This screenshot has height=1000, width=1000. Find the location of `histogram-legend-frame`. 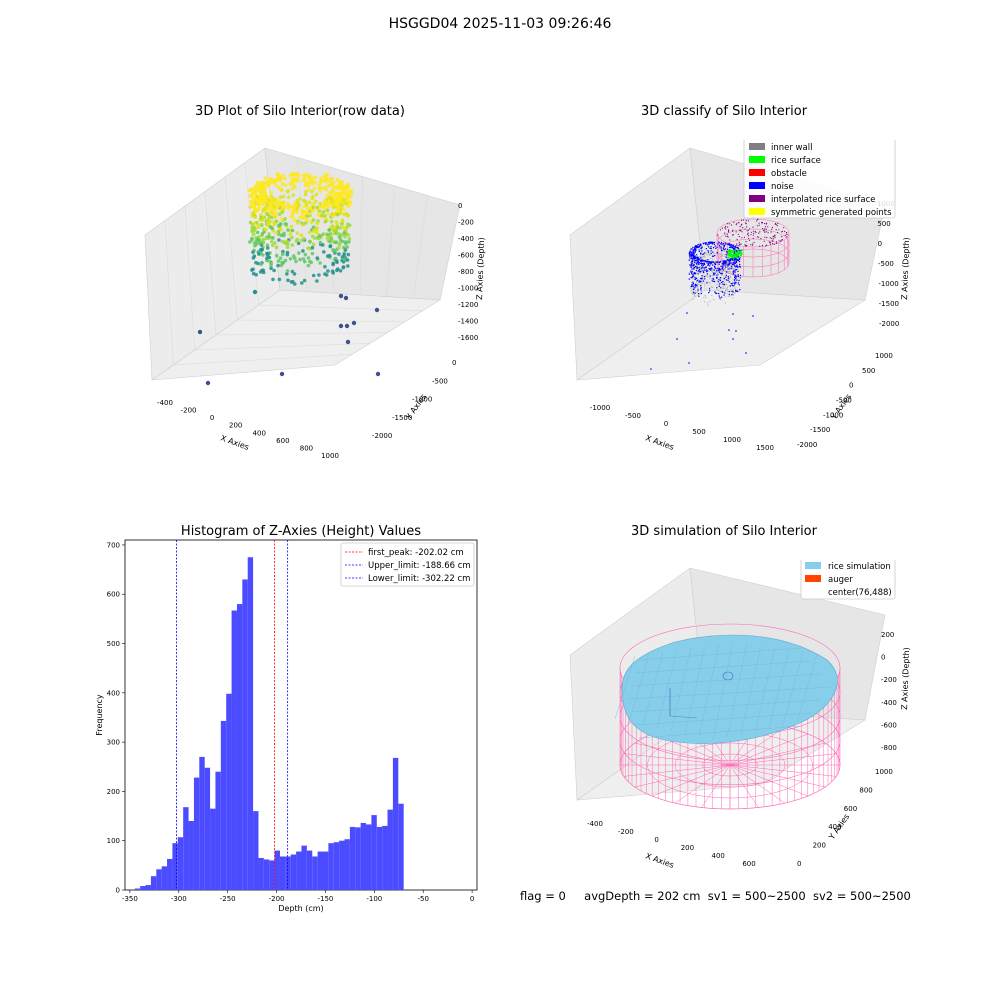

histogram-legend-frame is located at coordinates (407, 564).